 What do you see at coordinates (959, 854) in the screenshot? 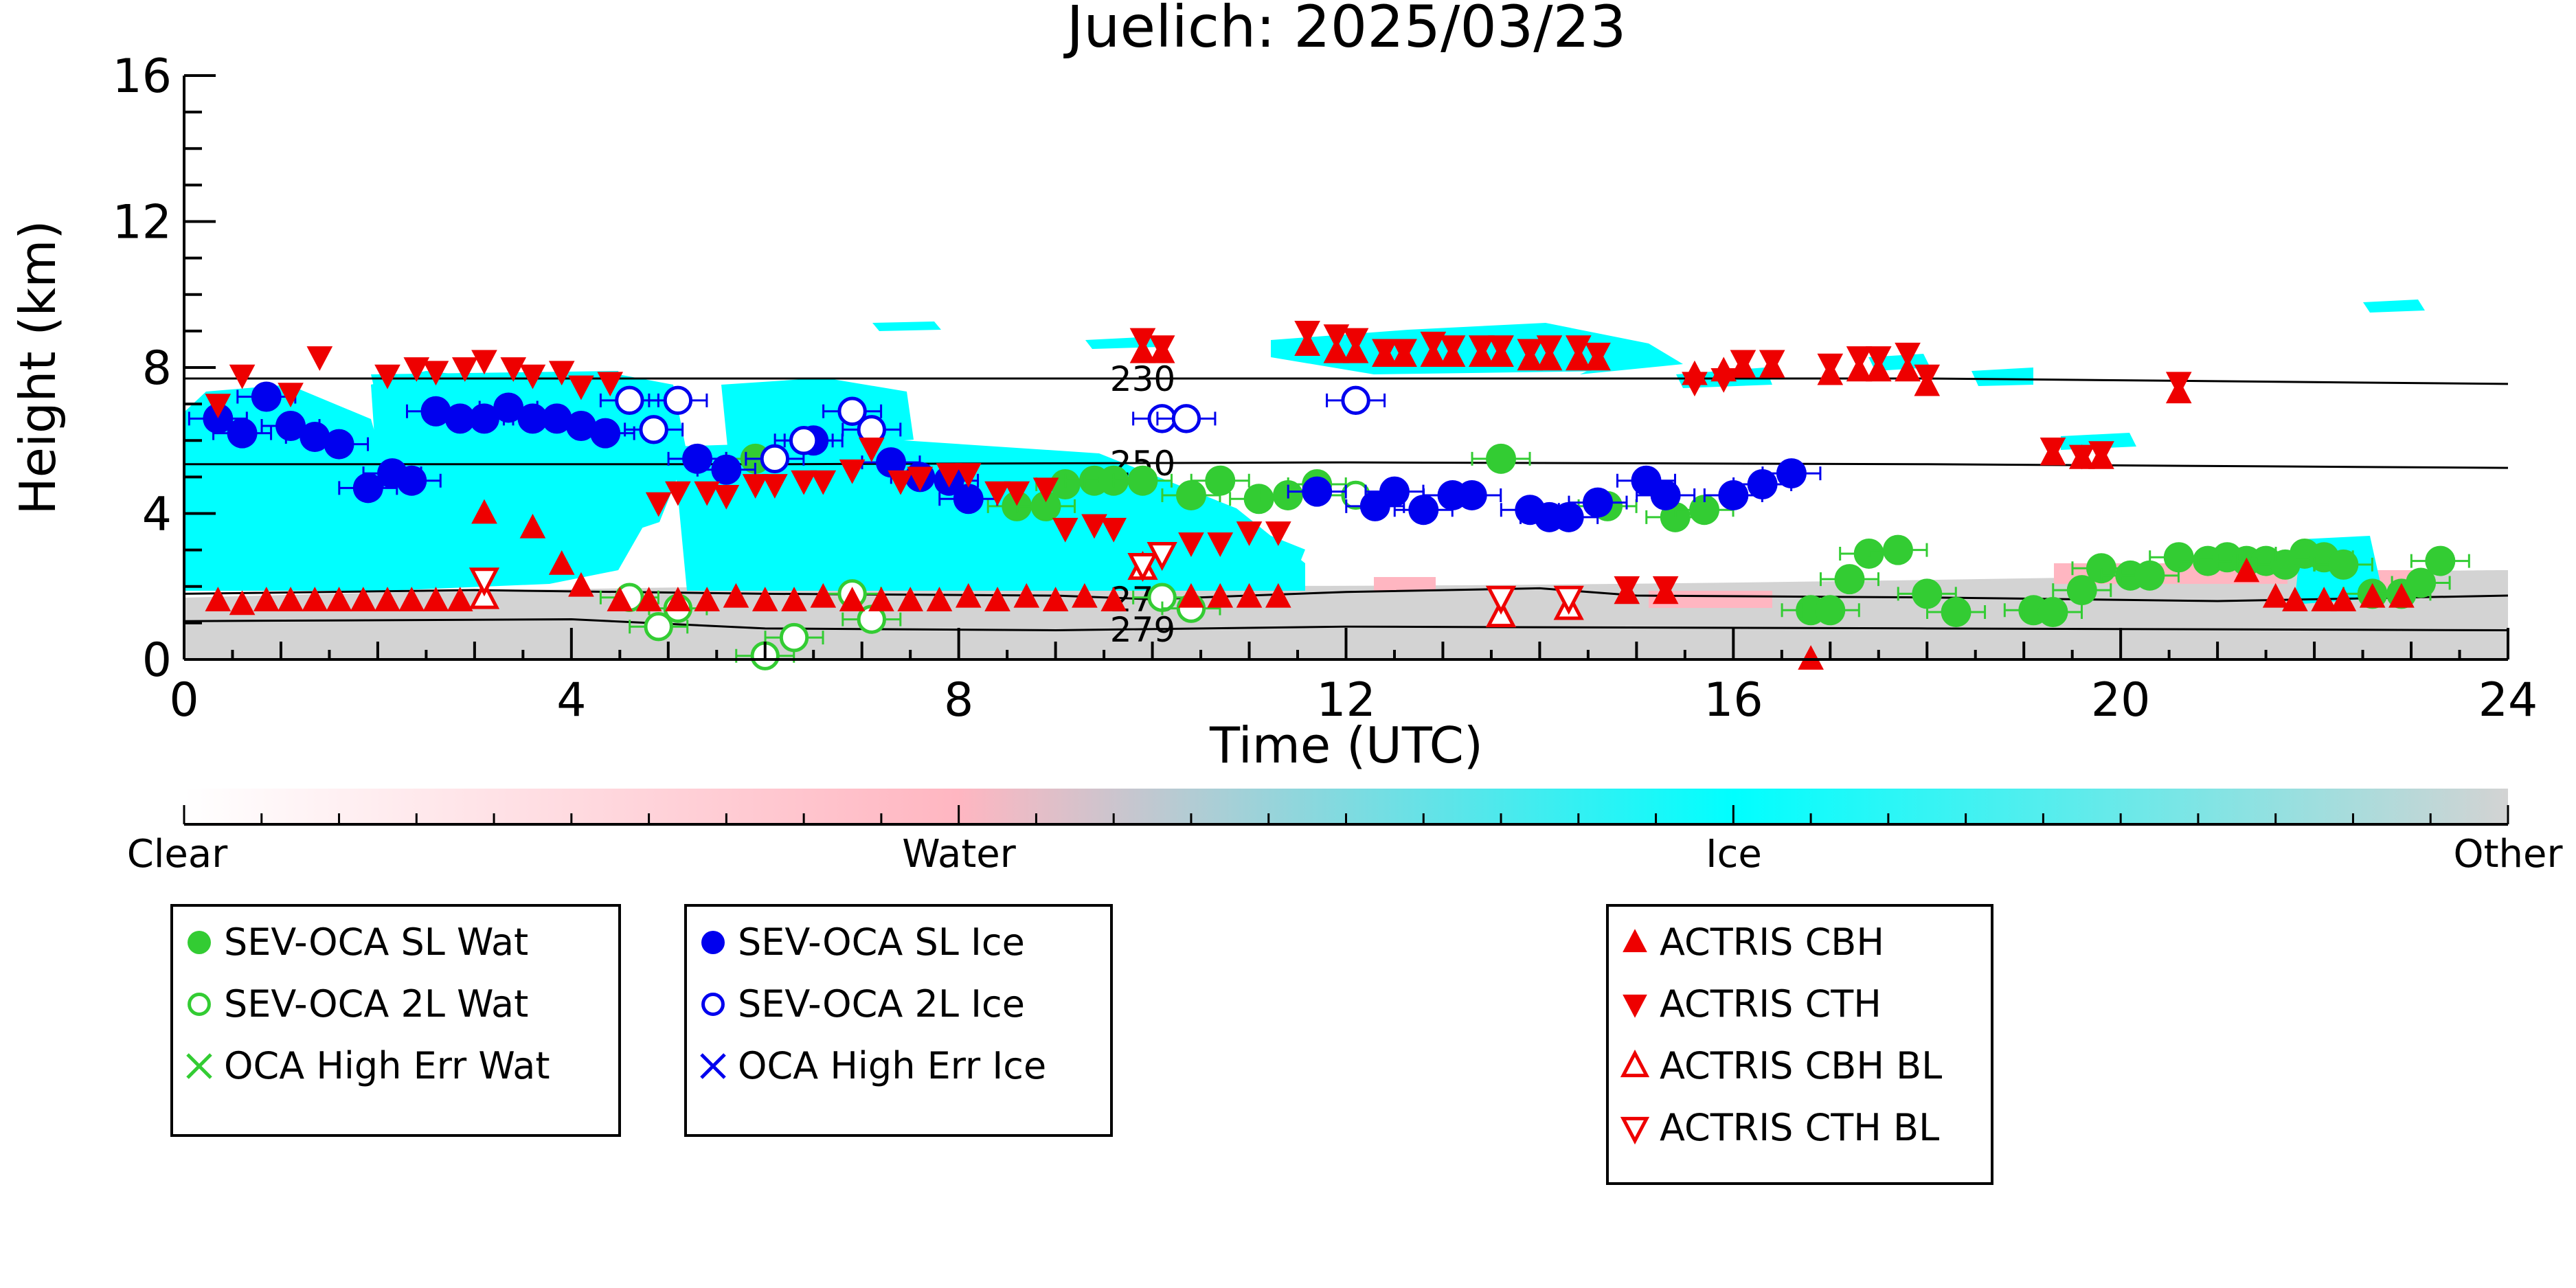
I see `colorbar-label-water: Water` at bounding box center [959, 854].